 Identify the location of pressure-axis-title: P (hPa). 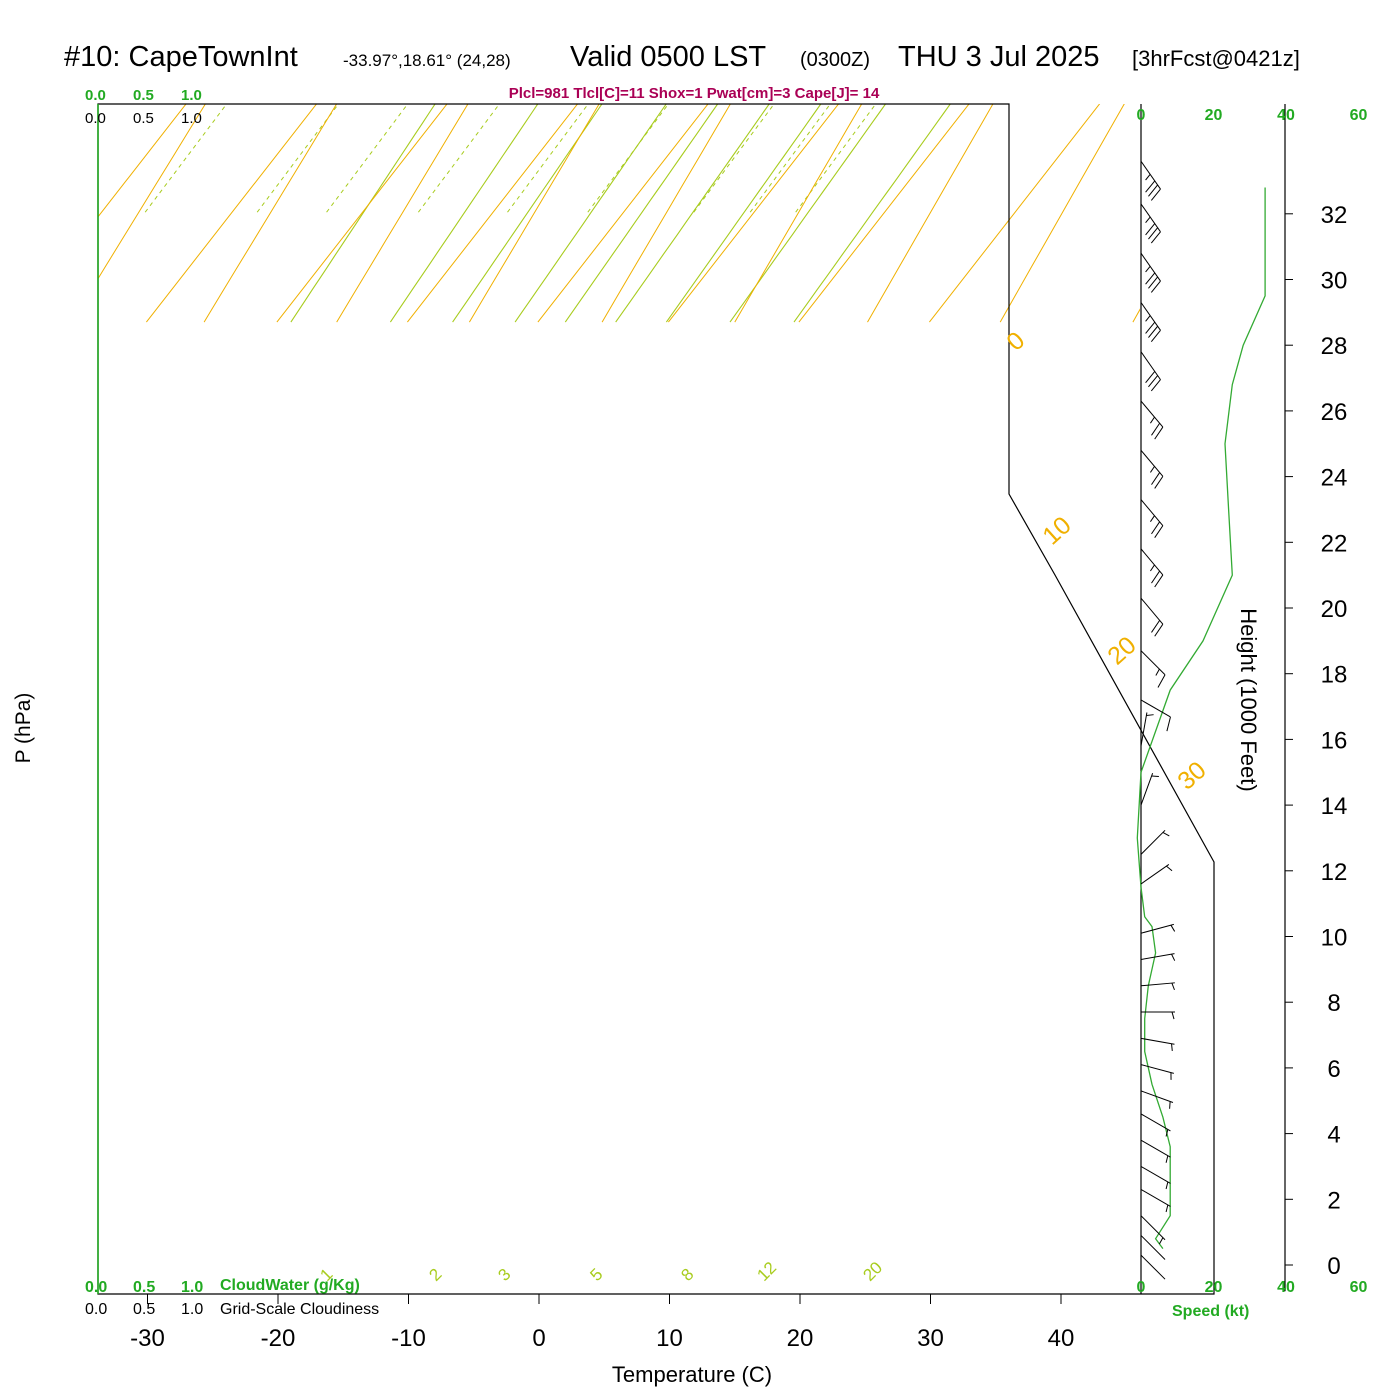
(23, 728).